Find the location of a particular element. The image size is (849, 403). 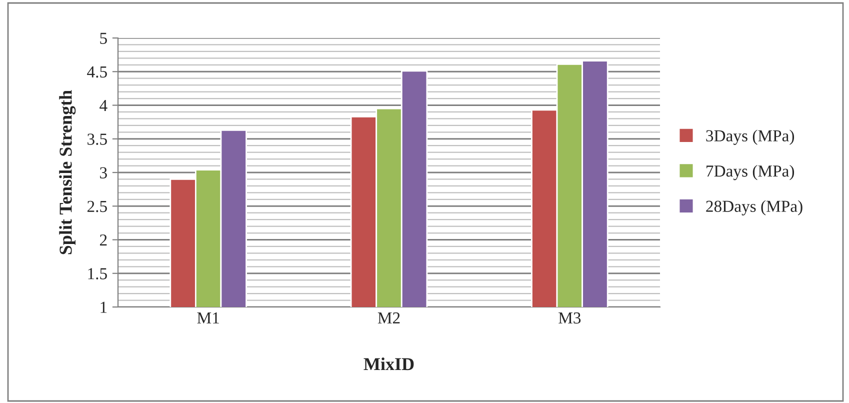

x-tick-label: M3 is located at coordinates (569, 318).